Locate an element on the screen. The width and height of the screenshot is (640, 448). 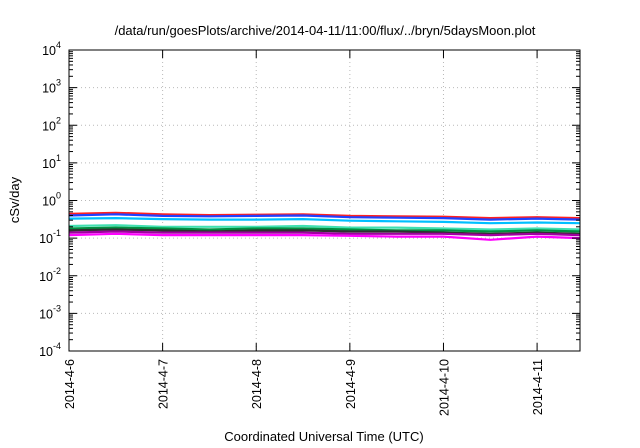
y-tick-label: 10⁻⁴ is located at coordinates (50, 350).